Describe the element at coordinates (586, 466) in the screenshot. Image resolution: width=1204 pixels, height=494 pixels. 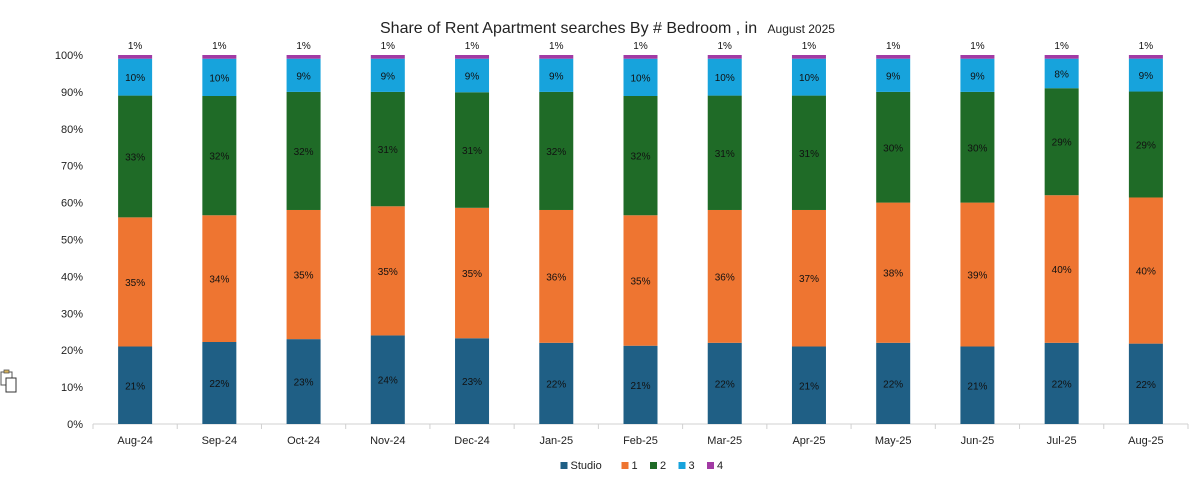
I see `legend-label: Studio` at that location.